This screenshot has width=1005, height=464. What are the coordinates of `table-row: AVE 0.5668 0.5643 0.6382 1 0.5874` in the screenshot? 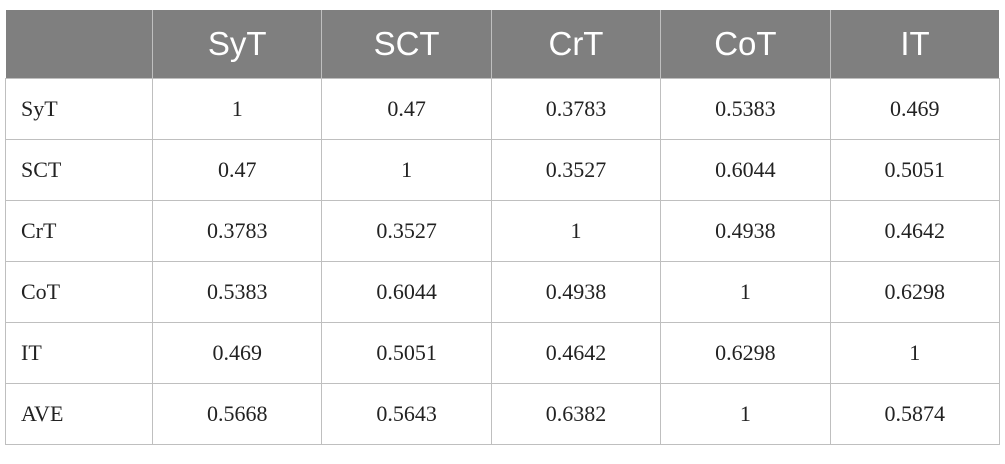 It's located at (502, 414).